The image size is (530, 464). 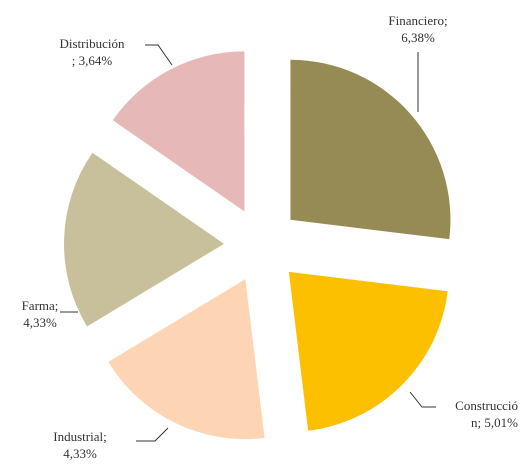 What do you see at coordinates (40, 305) in the screenshot?
I see `data-label: Farma;` at bounding box center [40, 305].